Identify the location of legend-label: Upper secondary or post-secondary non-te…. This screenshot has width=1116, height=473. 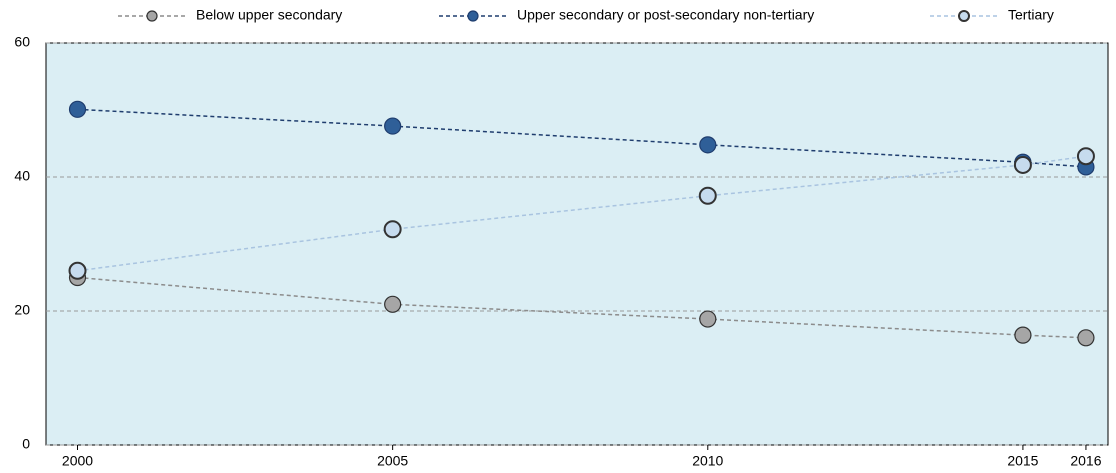
(665, 15).